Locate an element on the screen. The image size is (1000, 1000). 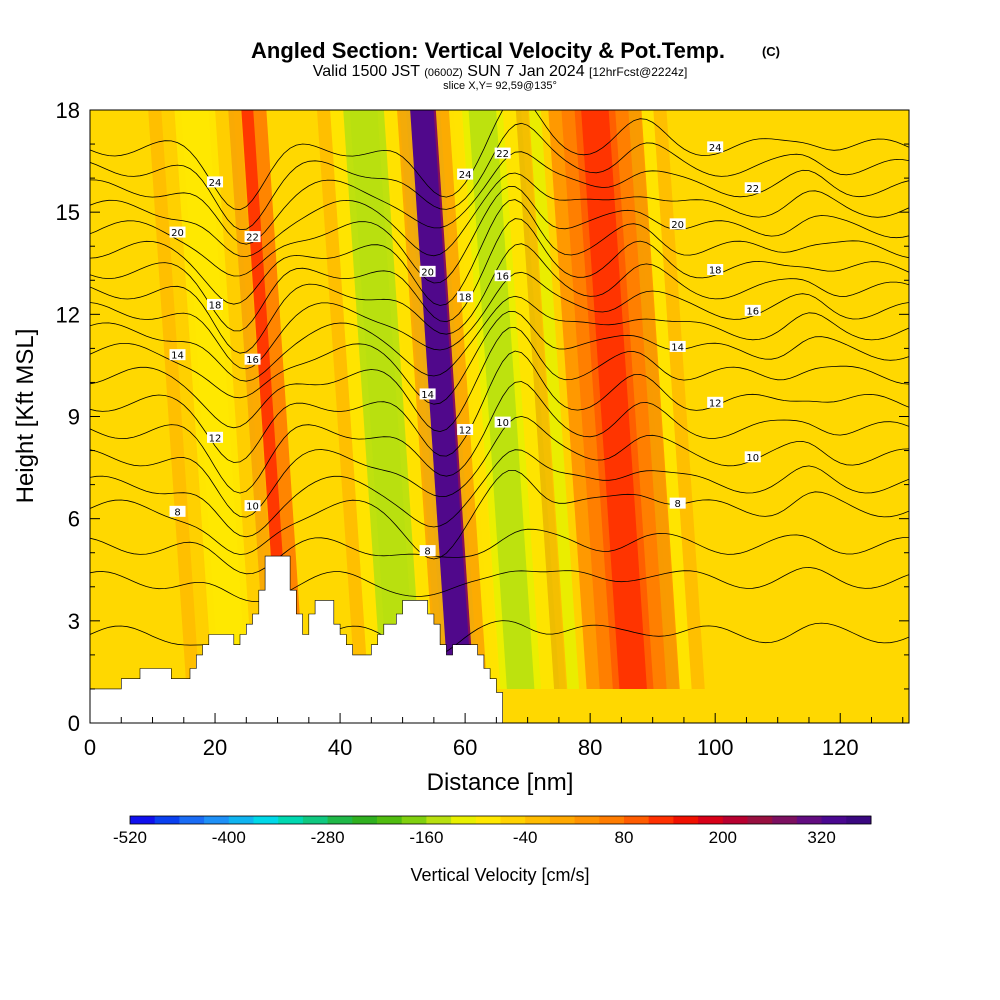
x-tick-label-40: 40 is located at coordinates (340, 747).